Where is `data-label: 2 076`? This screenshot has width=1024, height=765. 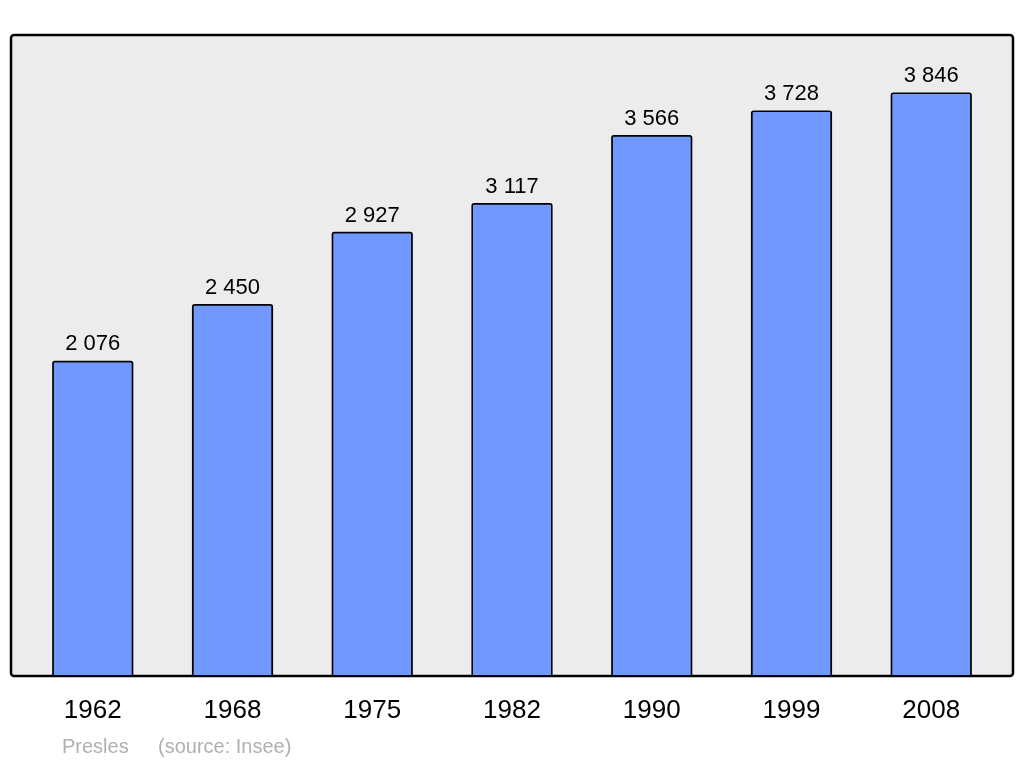 data-label: 2 076 is located at coordinates (93, 343).